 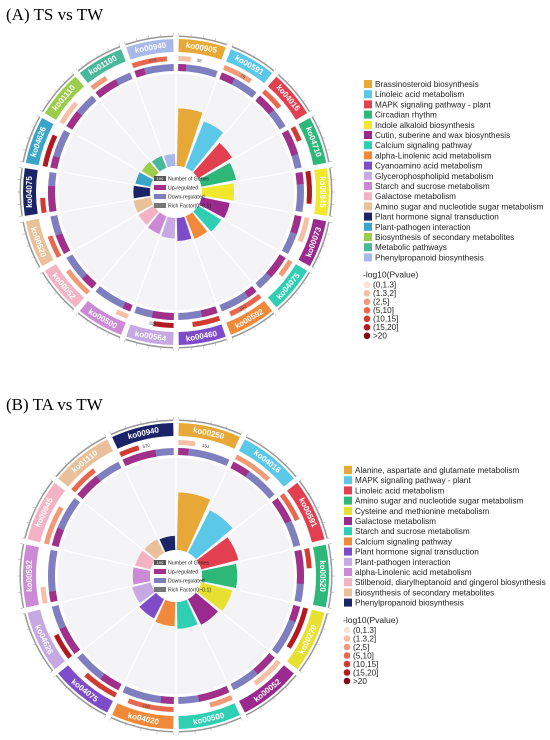 I want to click on pvalue-bin-label-0: (0,1.3], so click(x=384, y=285).